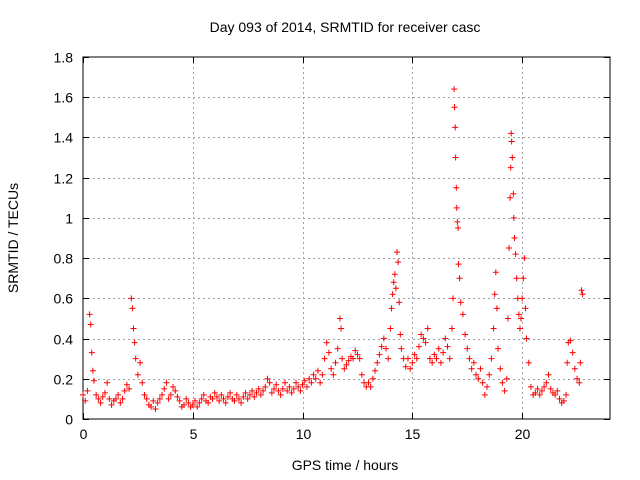  What do you see at coordinates (69, 420) in the screenshot?
I see `y-tick-label: 0` at bounding box center [69, 420].